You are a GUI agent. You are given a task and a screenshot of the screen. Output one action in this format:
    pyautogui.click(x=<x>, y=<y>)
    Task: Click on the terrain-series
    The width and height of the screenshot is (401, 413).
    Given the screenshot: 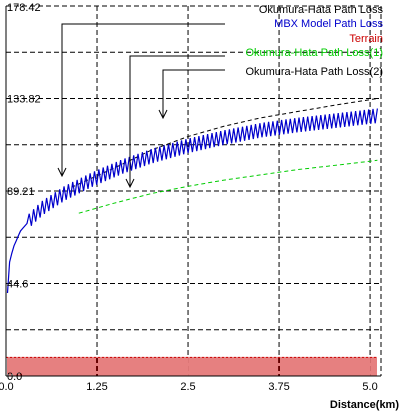 What is the action you would take?
    pyautogui.click(x=191, y=366)
    